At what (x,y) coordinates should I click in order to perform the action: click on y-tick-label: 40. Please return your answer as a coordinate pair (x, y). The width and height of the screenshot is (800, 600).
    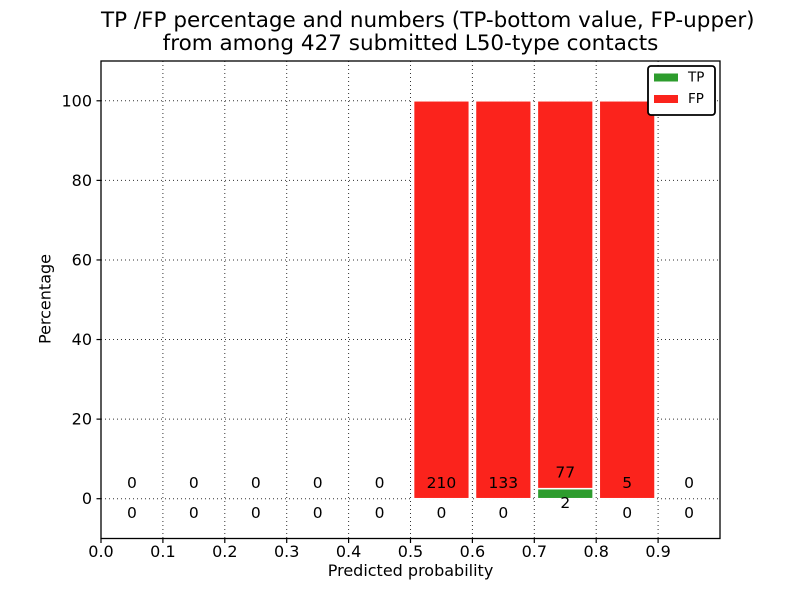
    Looking at the image, I should click on (82, 339).